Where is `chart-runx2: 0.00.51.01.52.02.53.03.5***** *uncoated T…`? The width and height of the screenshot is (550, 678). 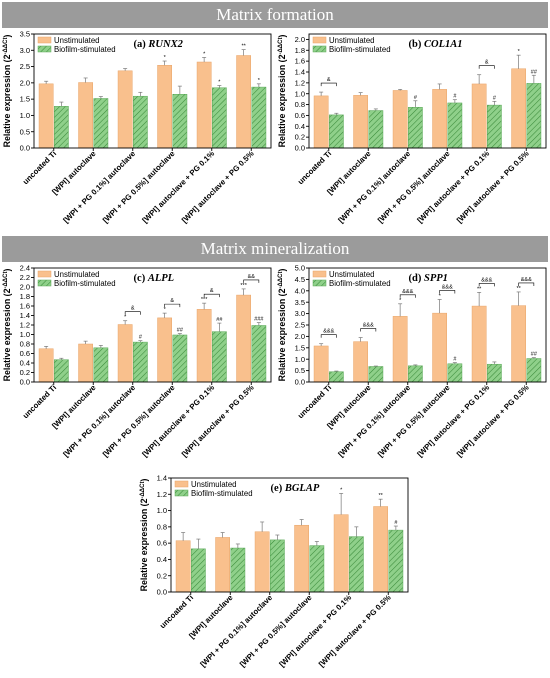 chart-runx2: 0.00.51.01.52.02.53.03.5***** *uncoated T… is located at coordinates (137, 127).